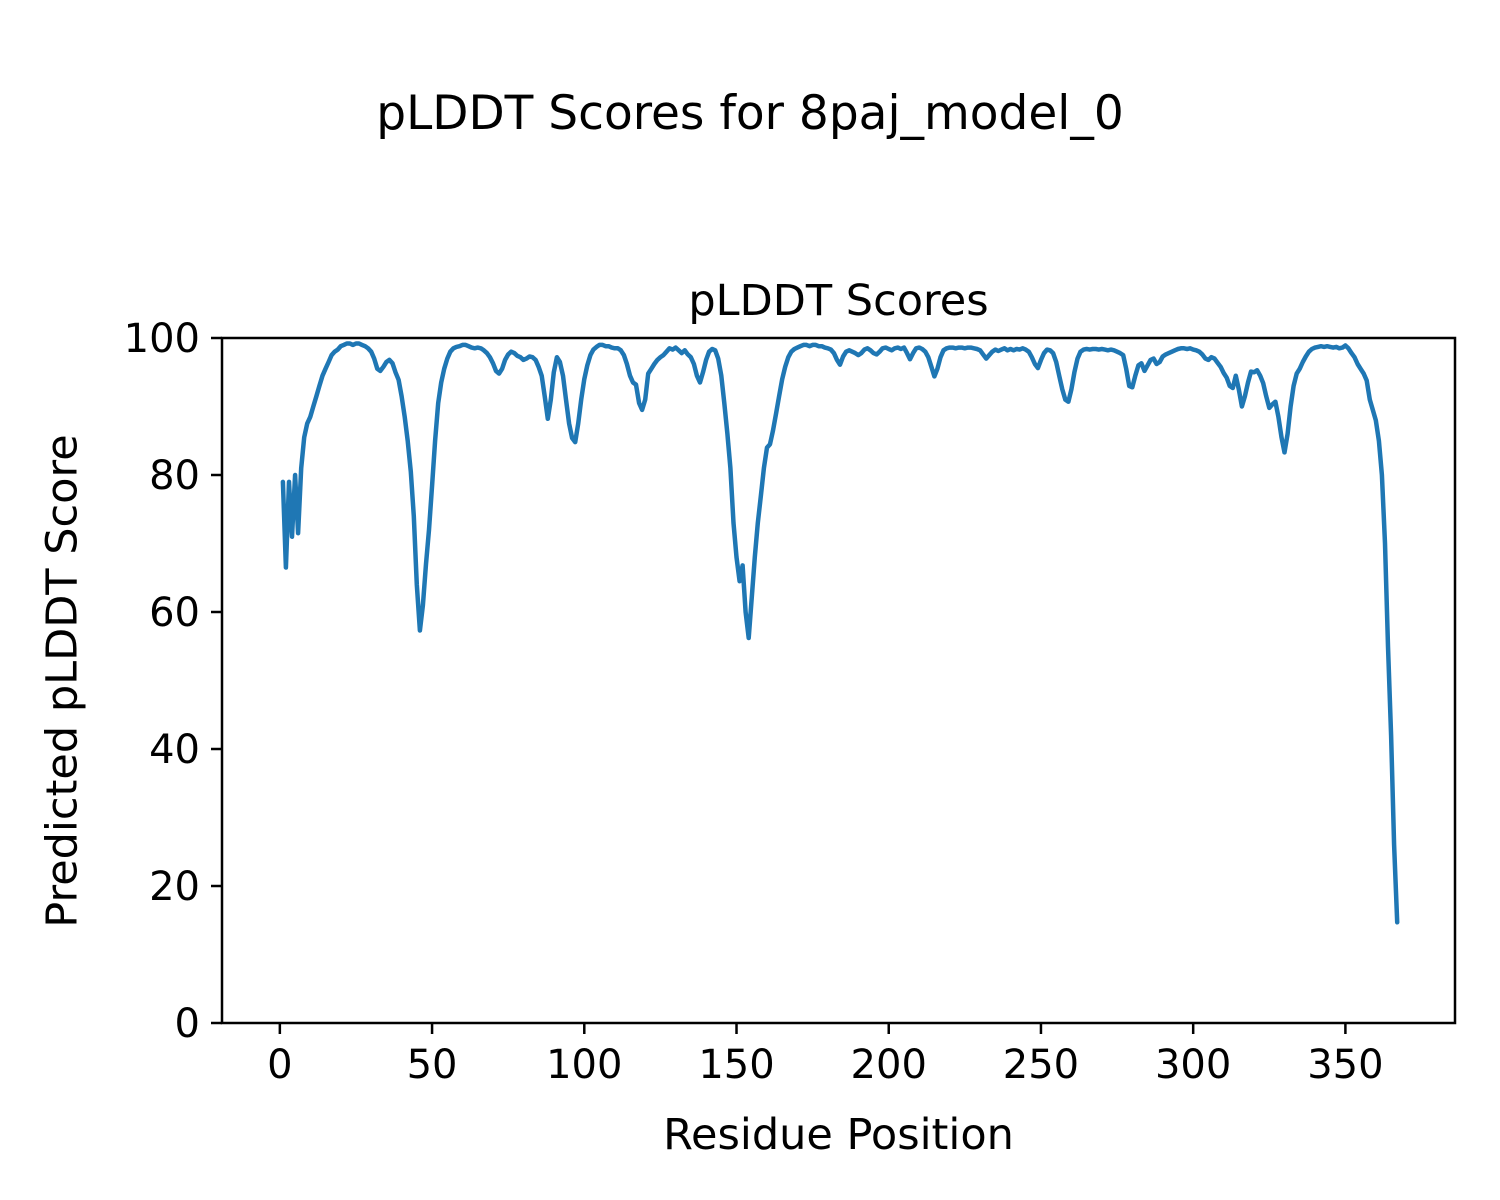 This screenshot has width=1500, height=1200. Describe the element at coordinates (1193, 1065) in the screenshot. I see `x-tick-label: 300` at that location.